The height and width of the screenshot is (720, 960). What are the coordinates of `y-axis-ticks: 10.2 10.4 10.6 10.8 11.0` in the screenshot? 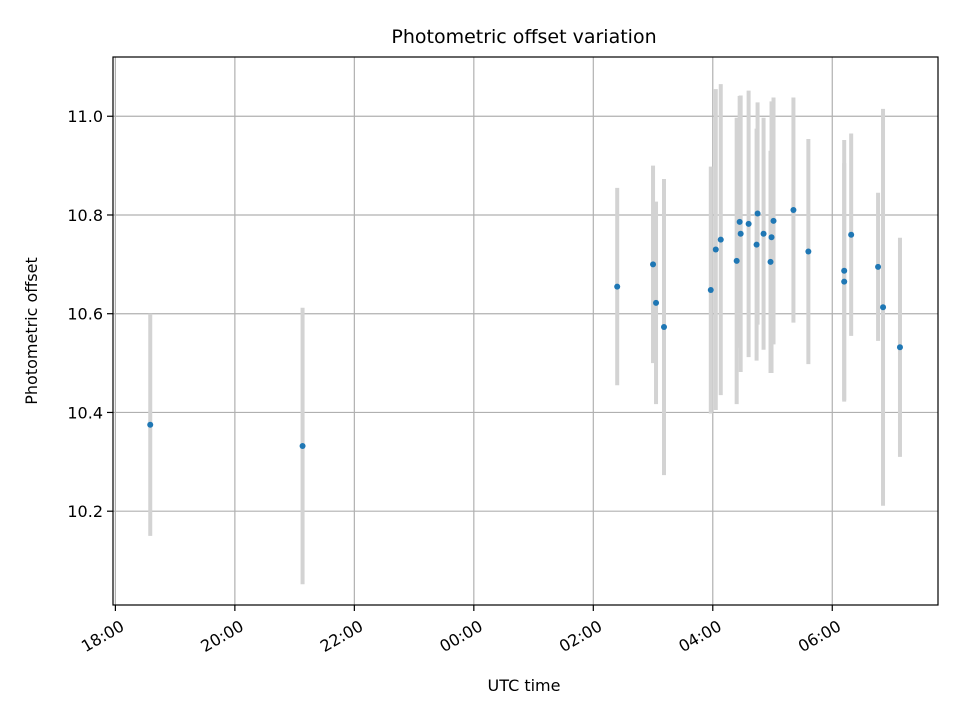 It's located at (90, 314).